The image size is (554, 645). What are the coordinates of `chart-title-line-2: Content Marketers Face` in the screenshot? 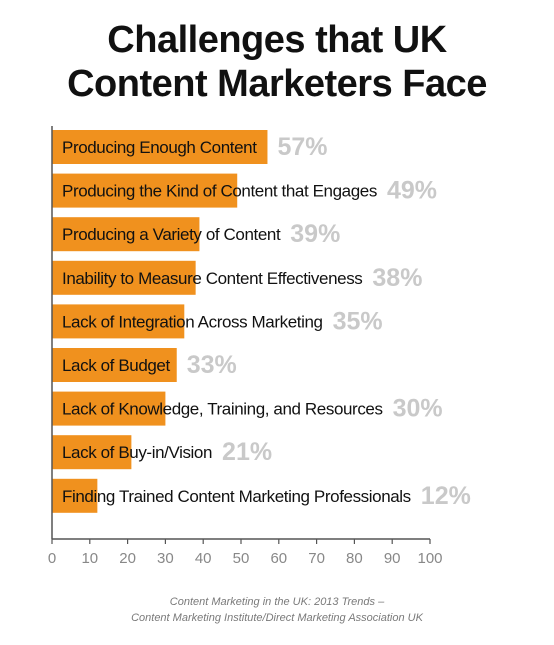 It's located at (277, 84).